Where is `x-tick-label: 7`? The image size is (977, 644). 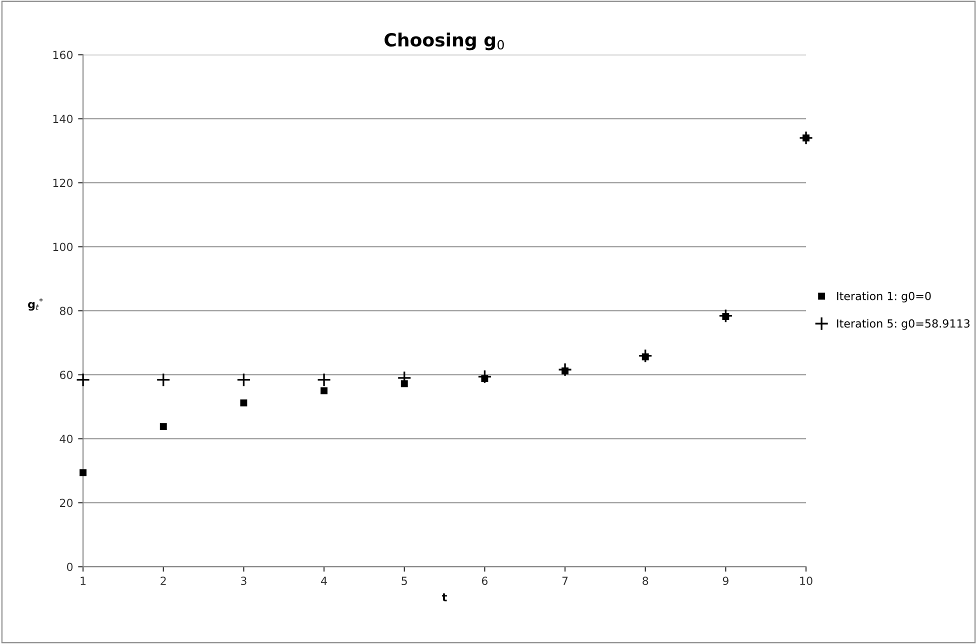
x-tick-label: 7 is located at coordinates (565, 580).